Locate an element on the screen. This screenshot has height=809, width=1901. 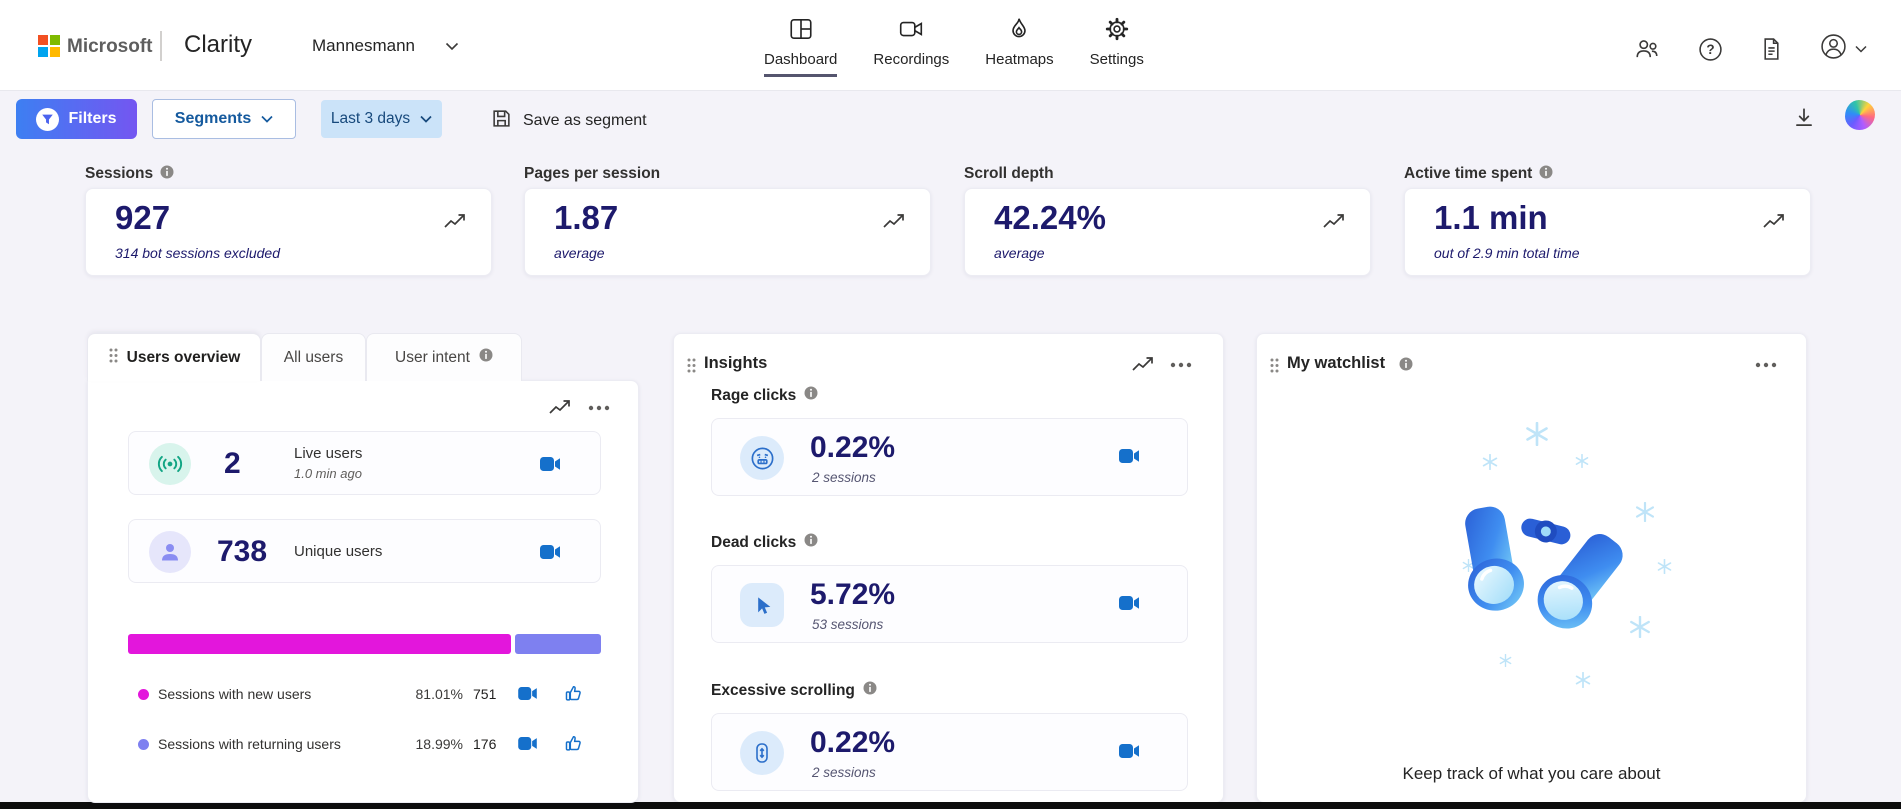
dead-clicks-card: 5.72% 53 sessions is located at coordinates (949, 604).